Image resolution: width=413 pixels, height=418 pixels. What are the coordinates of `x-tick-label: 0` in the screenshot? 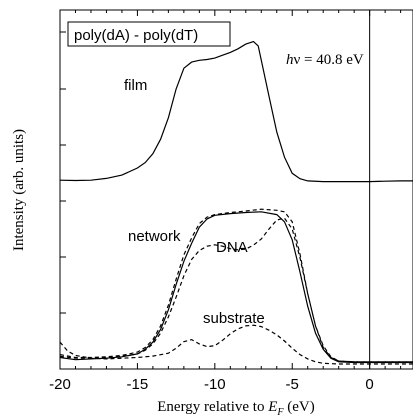 It's located at (369, 384).